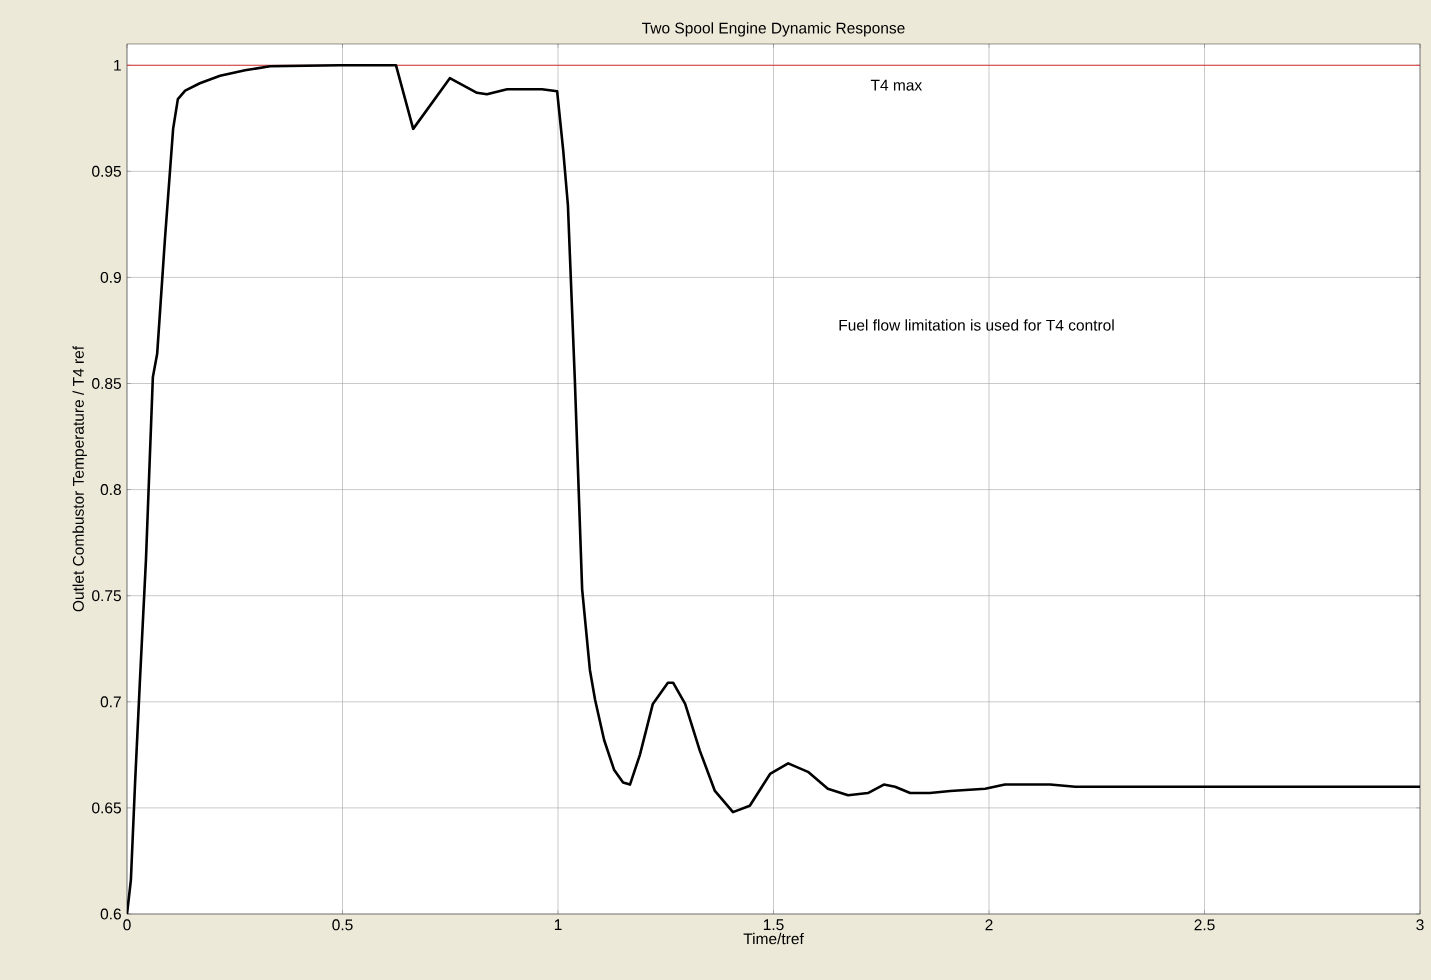 This screenshot has width=1431, height=980. I want to click on y-tick-label: 0.85, so click(106, 383).